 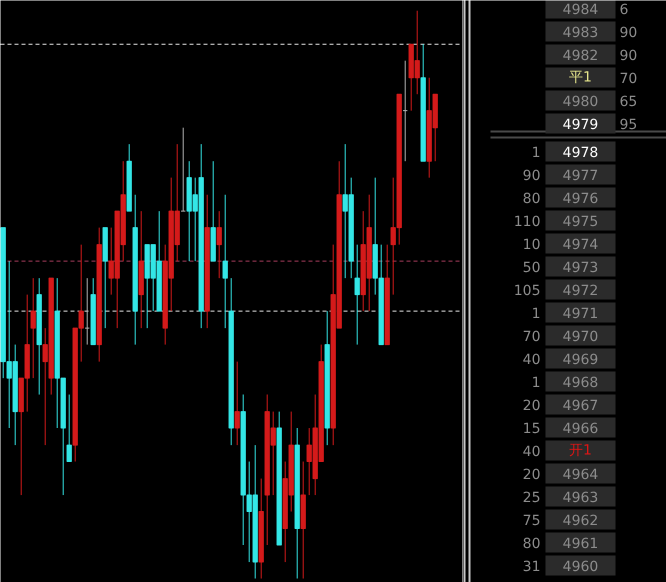 What do you see at coordinates (580, 10) in the screenshot?
I see `y-tick-label: 4984` at bounding box center [580, 10].